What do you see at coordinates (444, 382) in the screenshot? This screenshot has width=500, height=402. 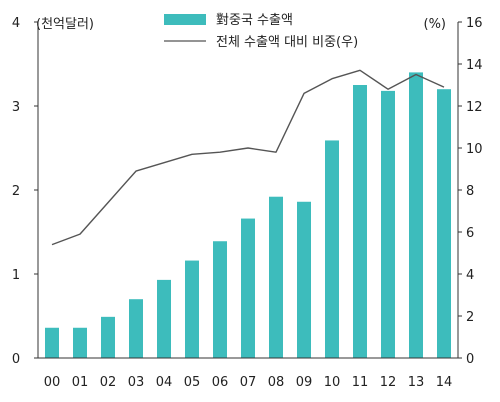 I see `x-tick-label: 14` at bounding box center [444, 382].